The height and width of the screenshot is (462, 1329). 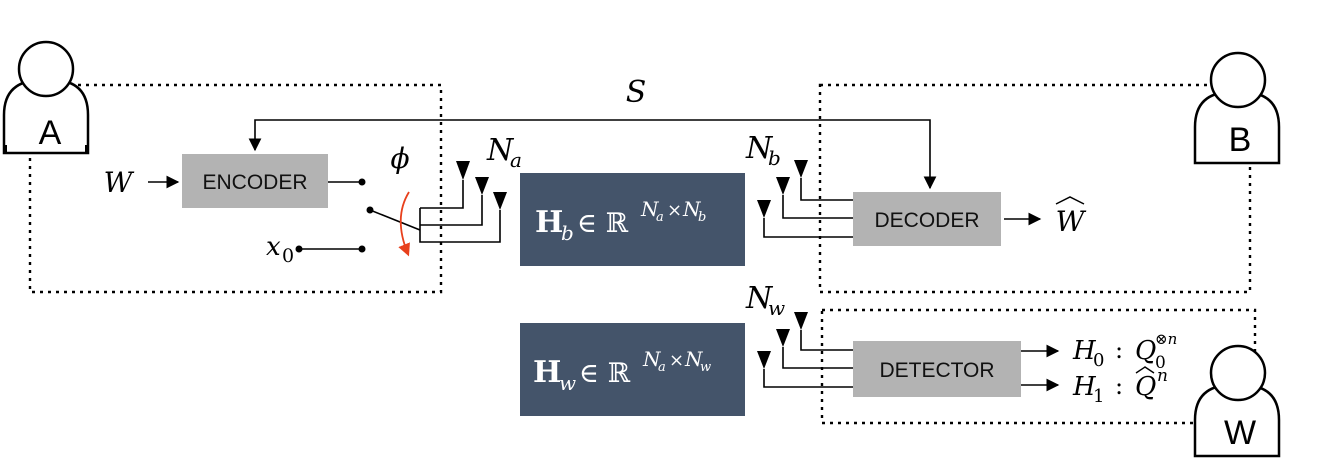 I want to click on shared-key-link, so click(x=592, y=154).